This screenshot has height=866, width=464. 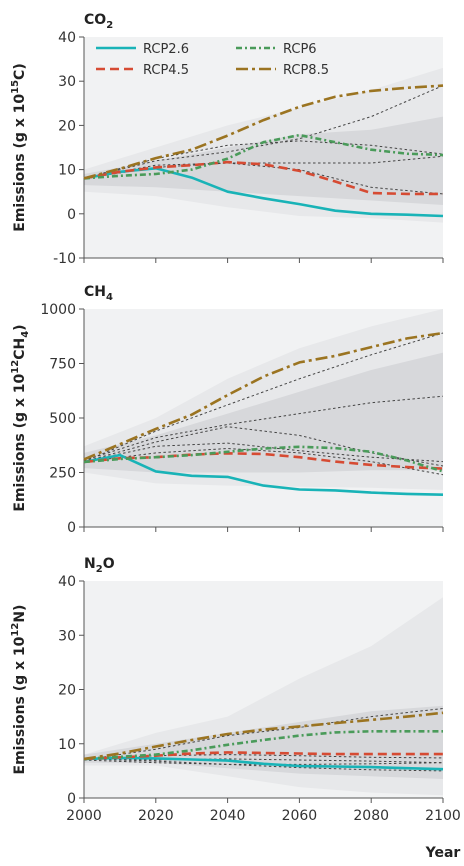 What do you see at coordinates (84, 816) in the screenshot?
I see `x-tick-label: 2000` at bounding box center [84, 816].